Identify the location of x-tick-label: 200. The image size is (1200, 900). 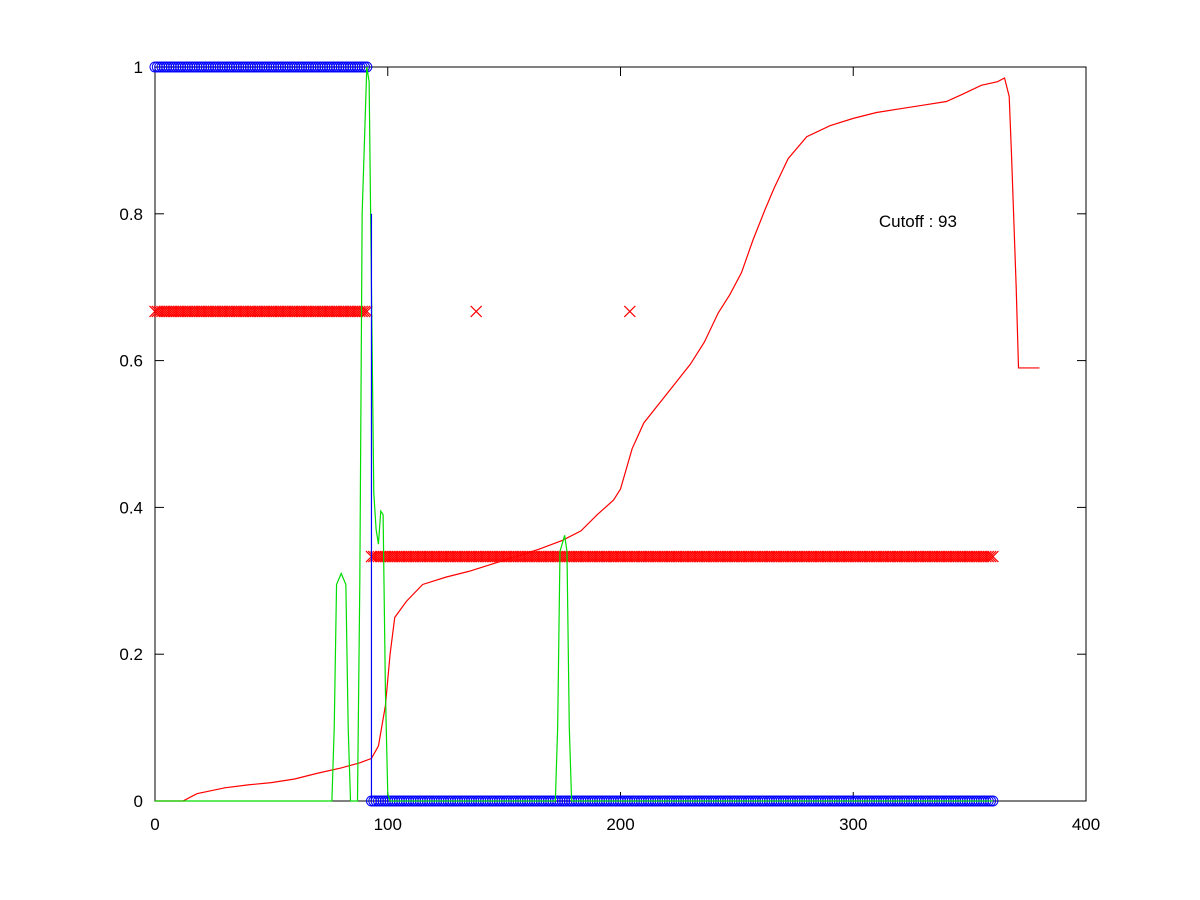
(620, 824).